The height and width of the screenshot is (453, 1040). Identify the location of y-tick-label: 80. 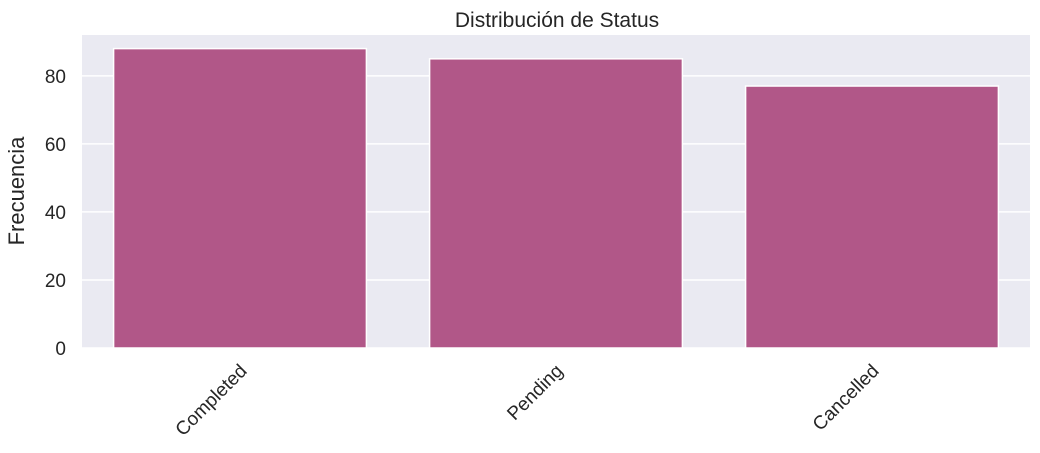
(55, 77).